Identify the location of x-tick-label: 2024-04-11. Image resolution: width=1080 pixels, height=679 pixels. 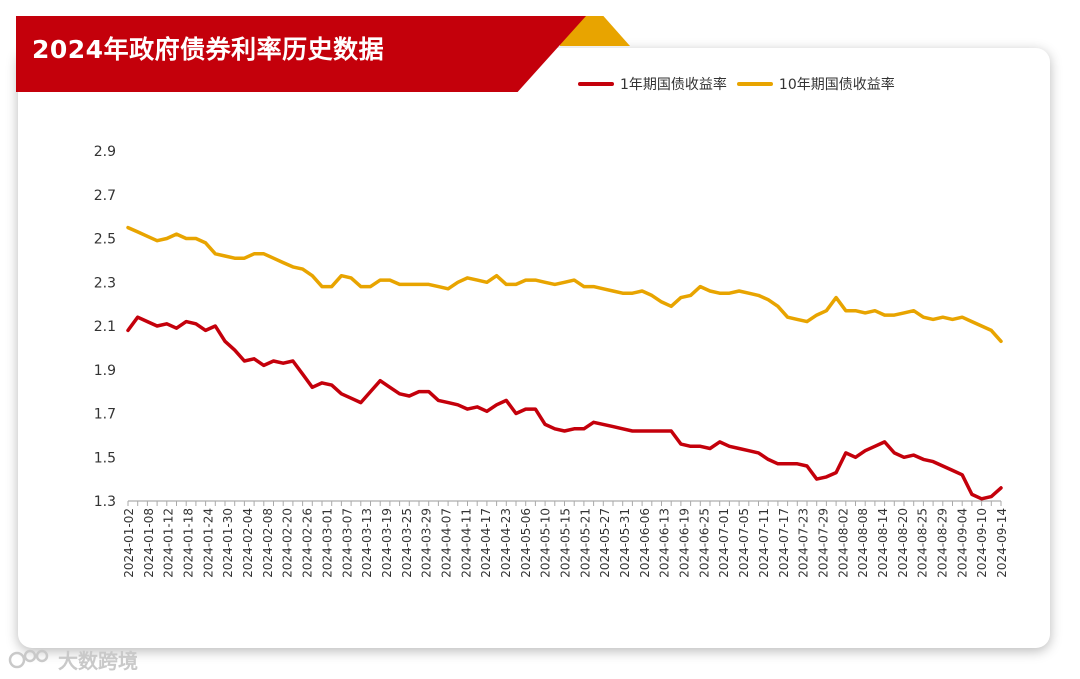
(466, 543).